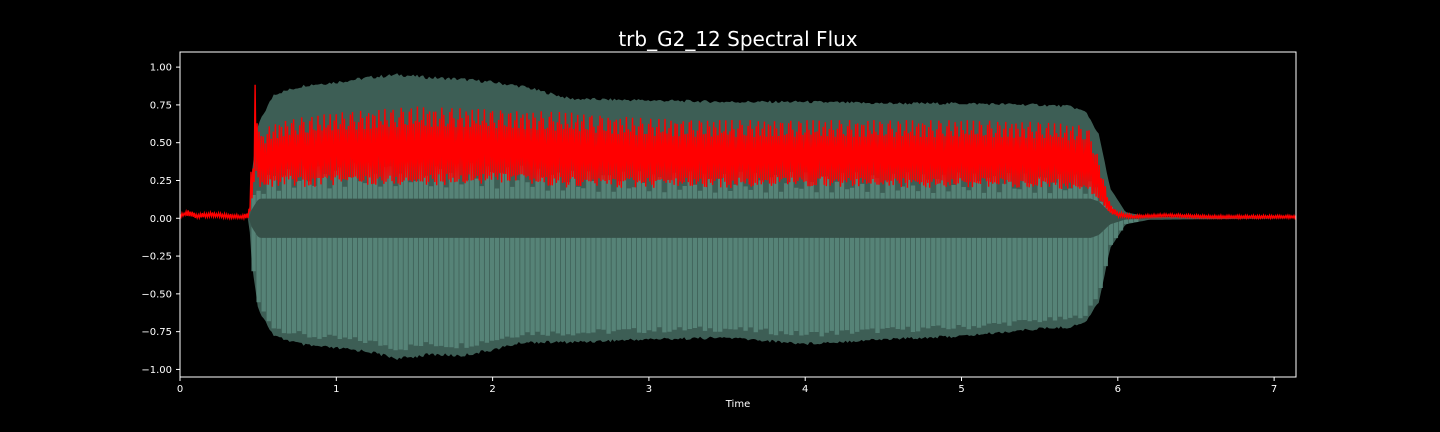 The width and height of the screenshot is (1440, 432). Describe the element at coordinates (161, 68) in the screenshot. I see `y-tick-label: 1.00` at that location.